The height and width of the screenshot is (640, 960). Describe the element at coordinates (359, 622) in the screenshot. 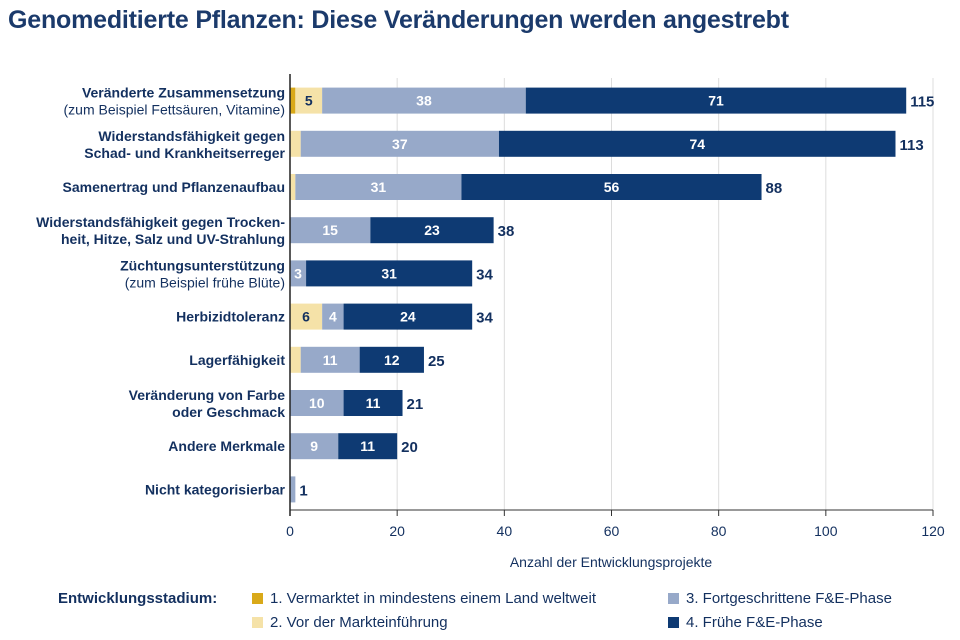

I see `legend-label: 2. Vor der Markteinführung` at that location.